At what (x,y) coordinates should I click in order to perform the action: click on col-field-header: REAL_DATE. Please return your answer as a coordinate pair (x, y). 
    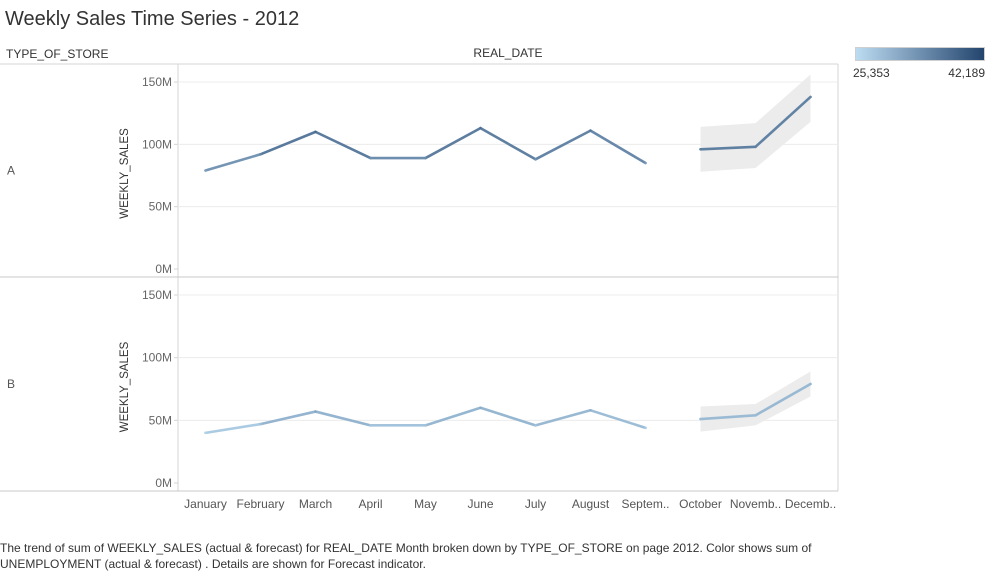
    Looking at the image, I should click on (507, 53).